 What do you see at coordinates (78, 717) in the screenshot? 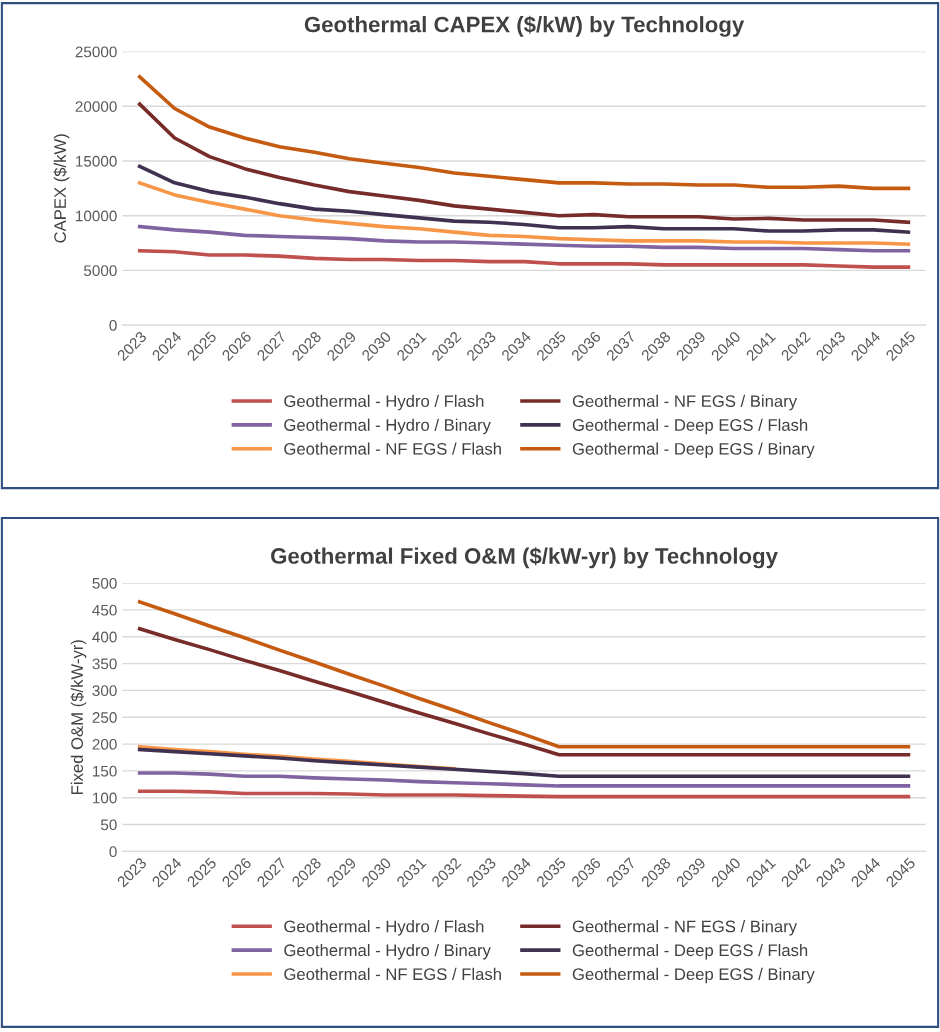
I see `y-axis-title: Fixed O&M ($/kW-yr)` at bounding box center [78, 717].